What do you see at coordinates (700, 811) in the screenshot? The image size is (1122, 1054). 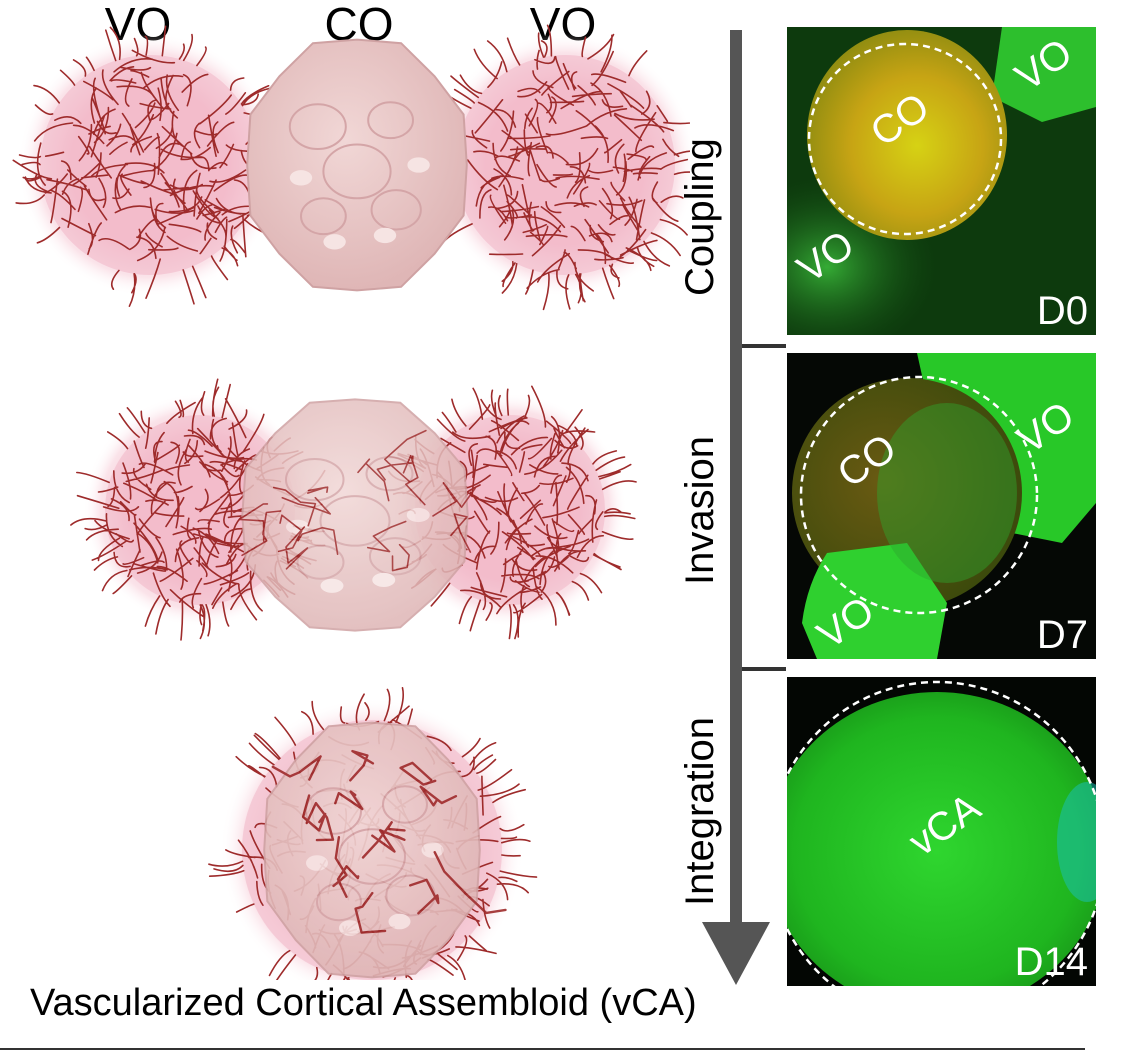 I see `stage-label-integration: Integration` at bounding box center [700, 811].